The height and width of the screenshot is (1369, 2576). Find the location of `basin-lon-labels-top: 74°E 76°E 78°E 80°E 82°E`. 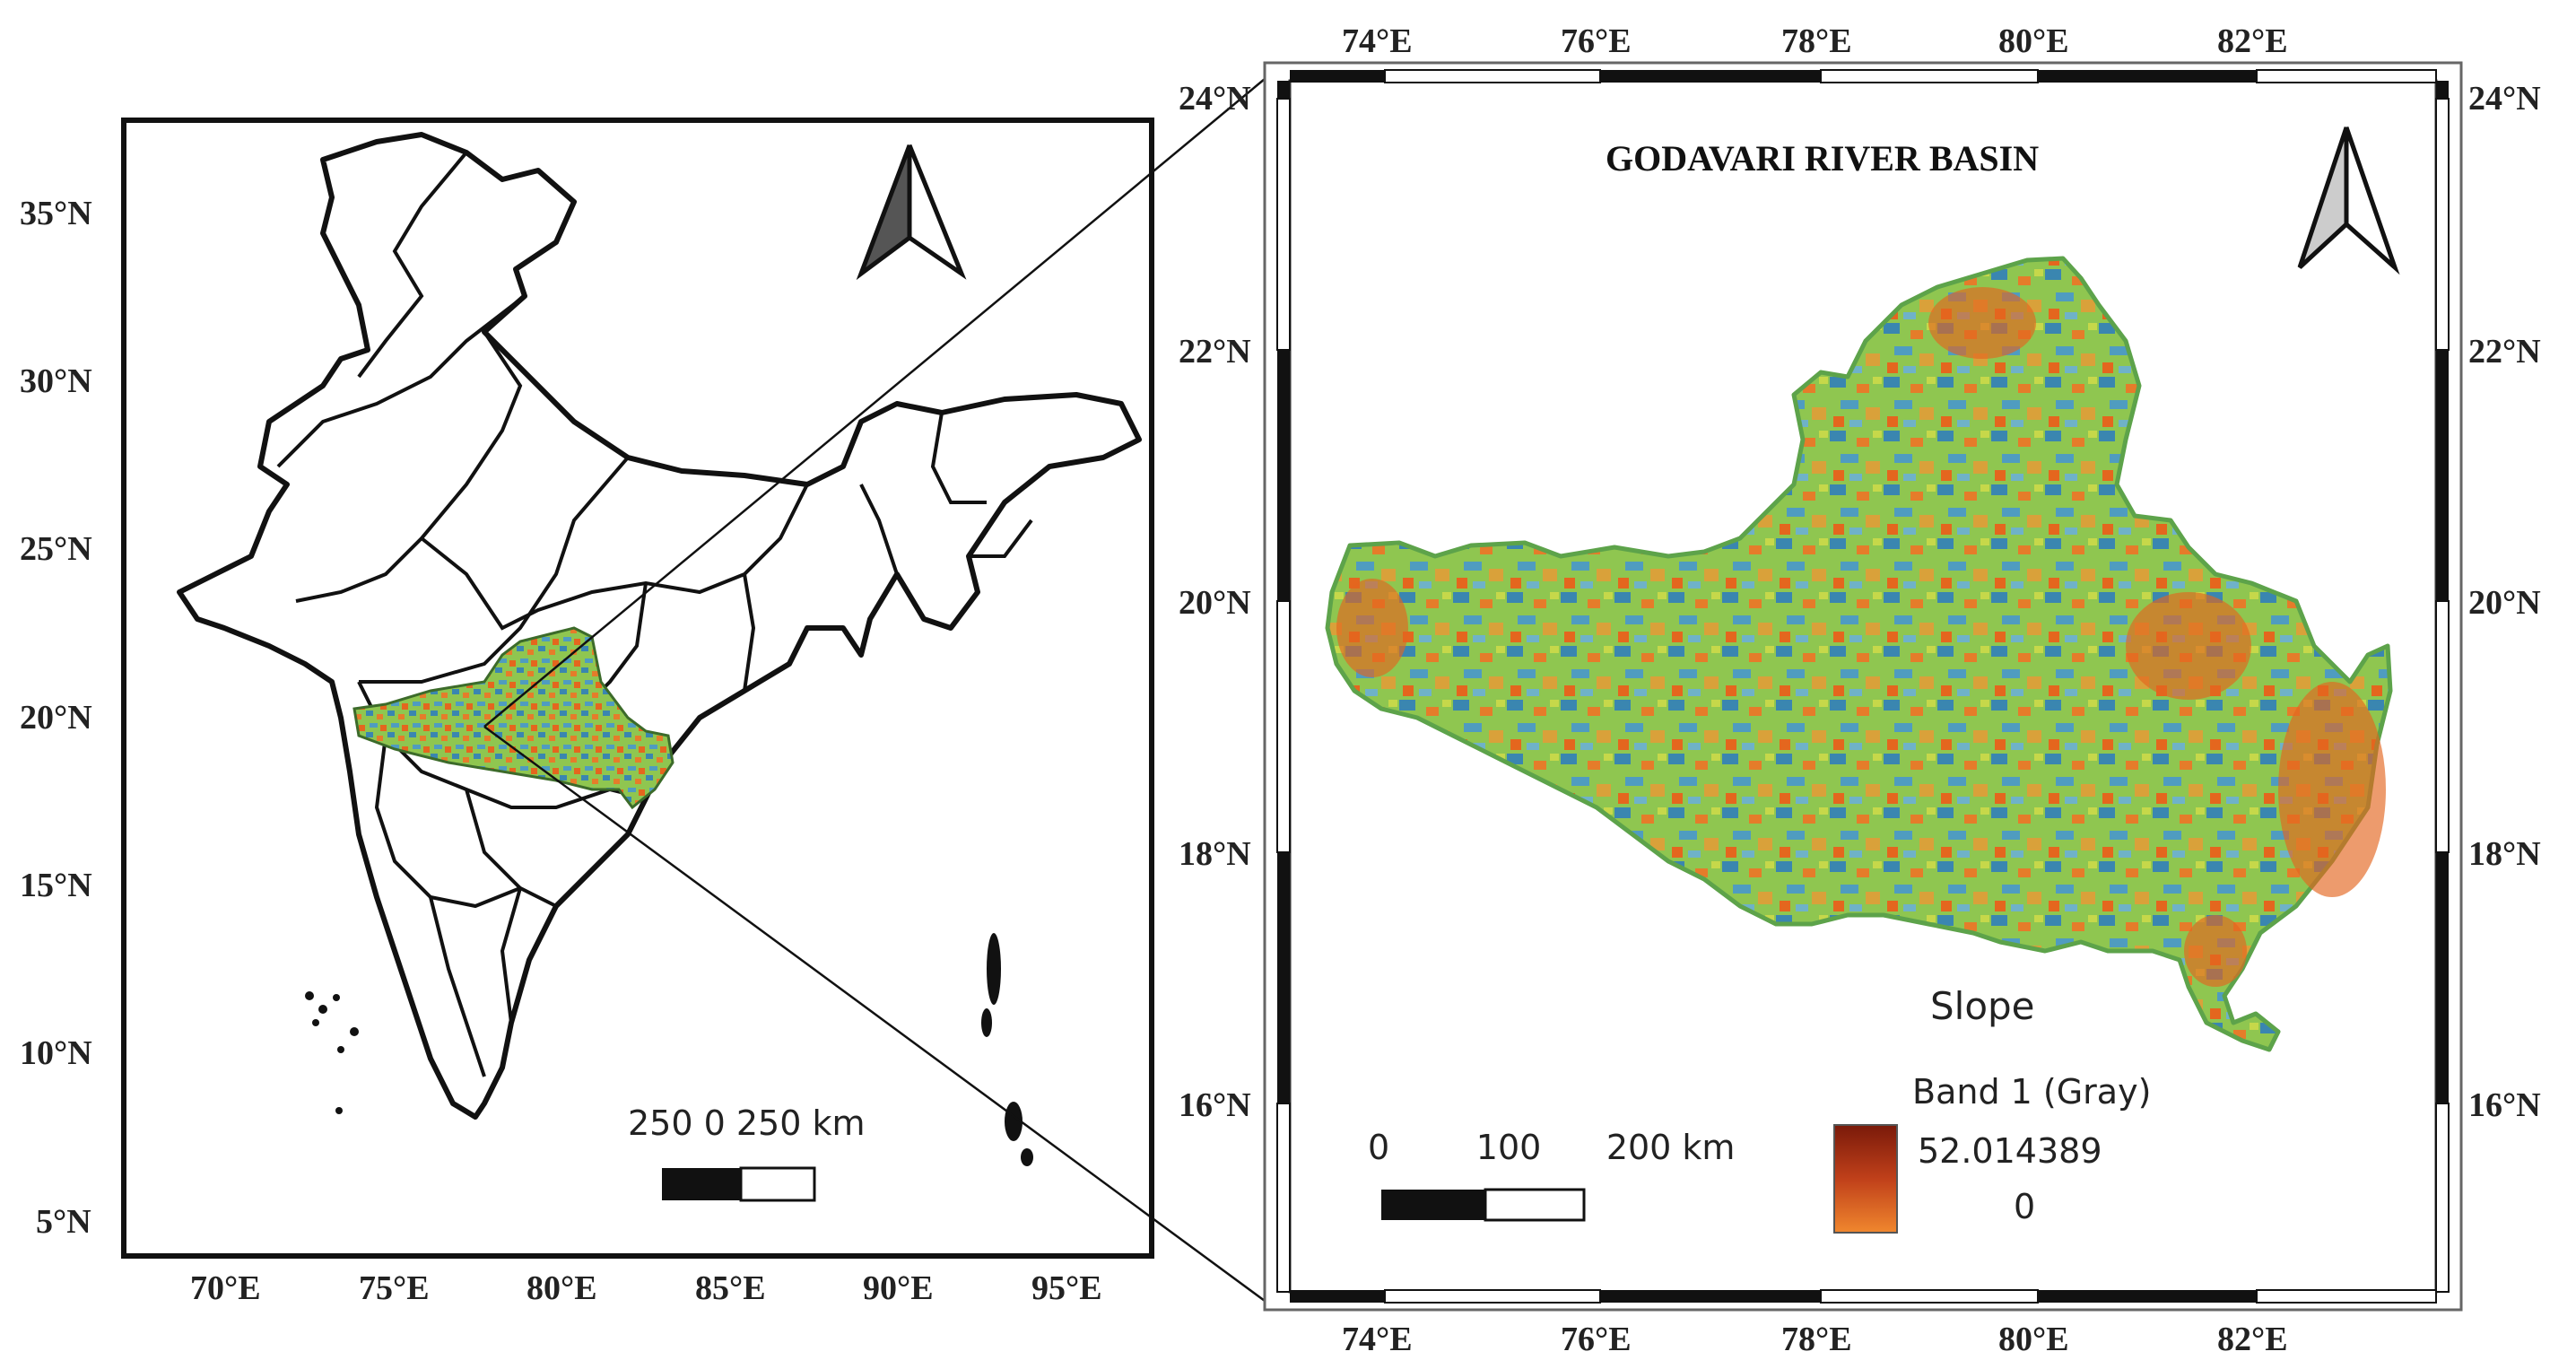

basin-lon-labels-top: 74°E 76°E 78°E 80°E 82°E is located at coordinates (1815, 41).